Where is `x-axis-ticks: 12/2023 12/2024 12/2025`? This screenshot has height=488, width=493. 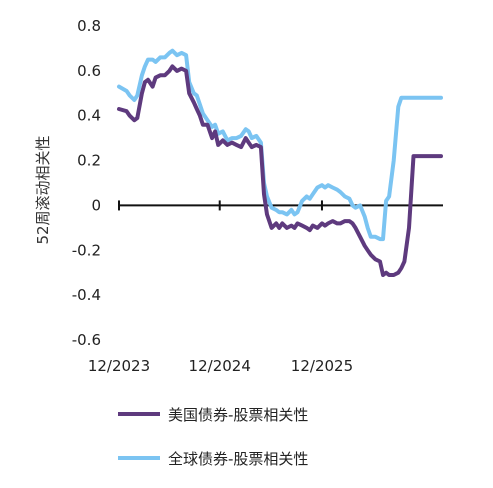
x-axis-ticks: 12/2023 12/2024 12/2025 is located at coordinates (220, 366).